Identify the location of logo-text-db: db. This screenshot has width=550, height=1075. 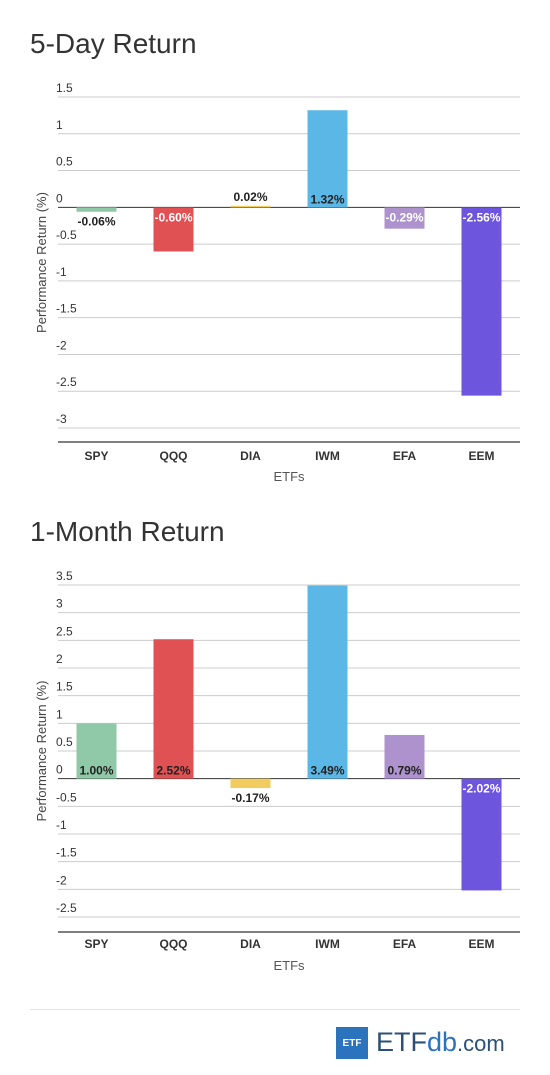
(442, 1042).